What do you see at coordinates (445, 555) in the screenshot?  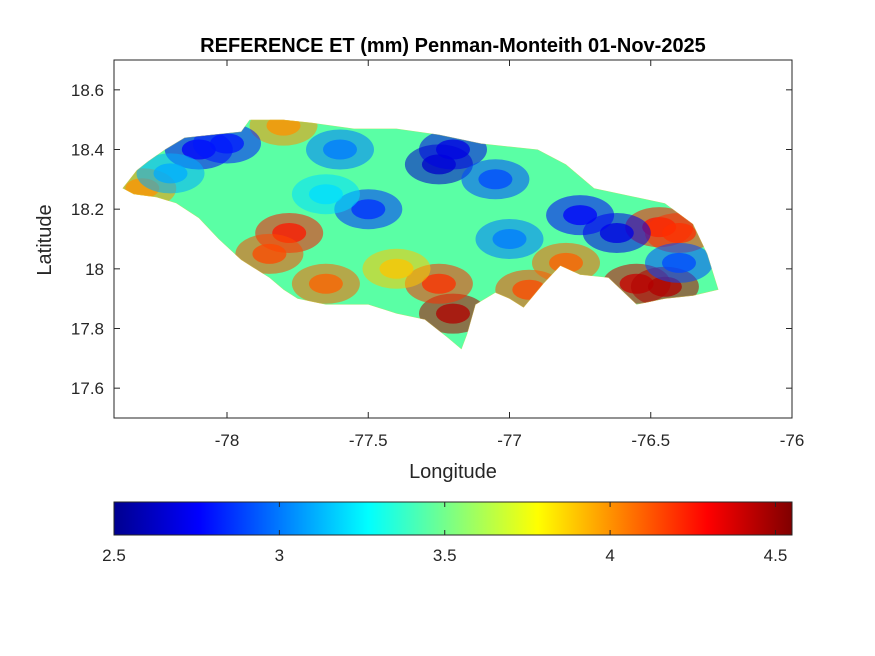 I see `colorbar-tick-label: 3.5` at bounding box center [445, 555].